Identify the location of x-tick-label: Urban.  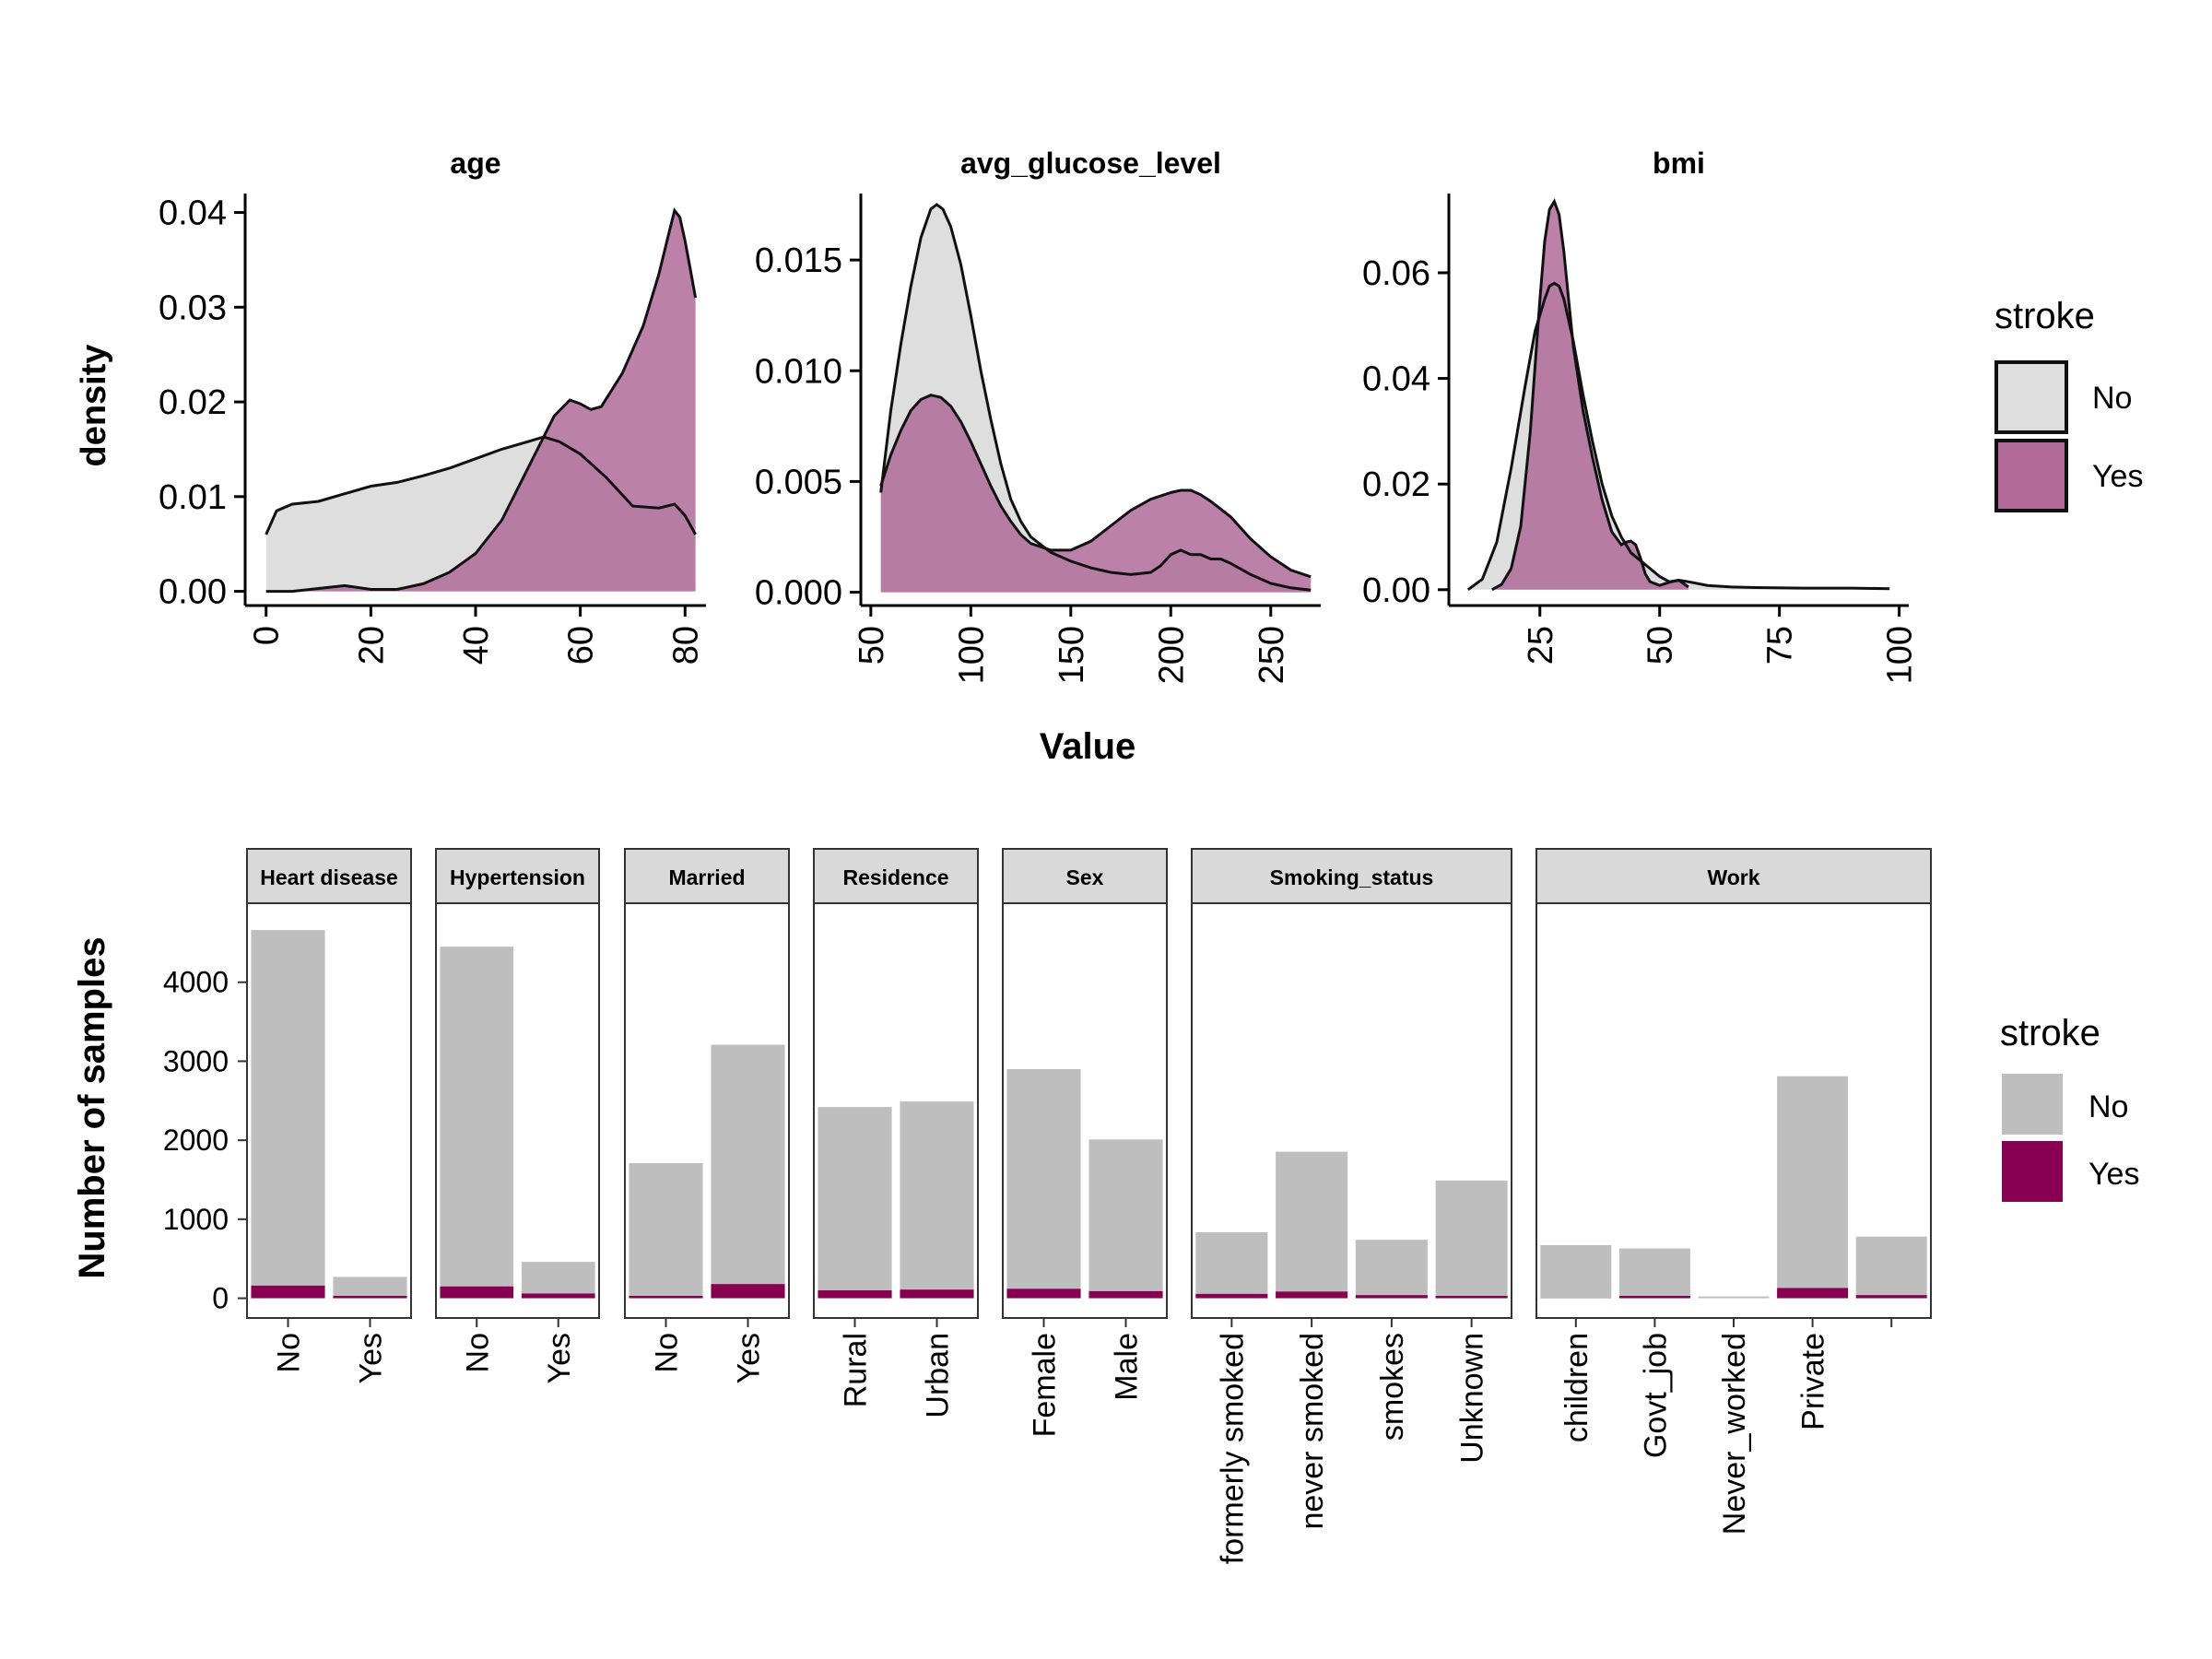
(938, 1375).